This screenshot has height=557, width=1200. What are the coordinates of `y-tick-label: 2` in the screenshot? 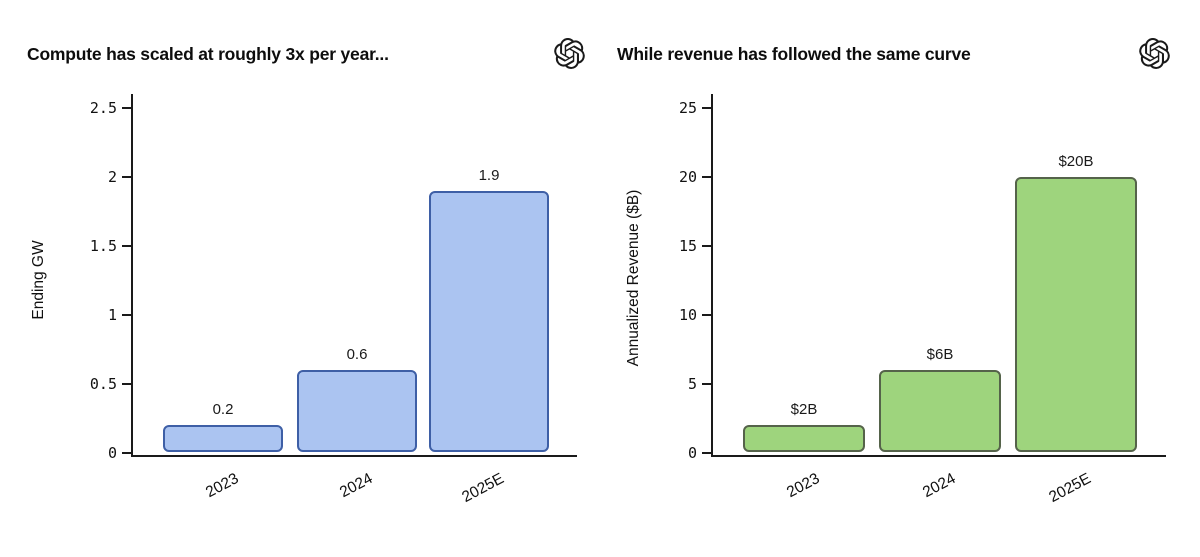 It's located at (112, 177).